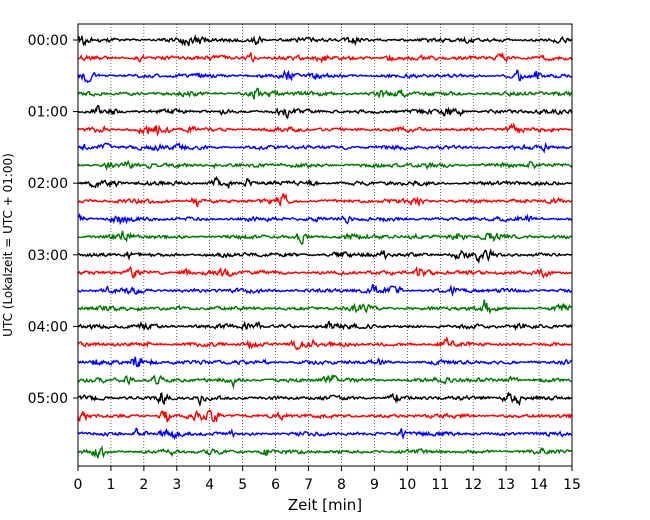 This screenshot has height=520, width=650. I want to click on y-tick-label: 04:00, so click(48, 327).